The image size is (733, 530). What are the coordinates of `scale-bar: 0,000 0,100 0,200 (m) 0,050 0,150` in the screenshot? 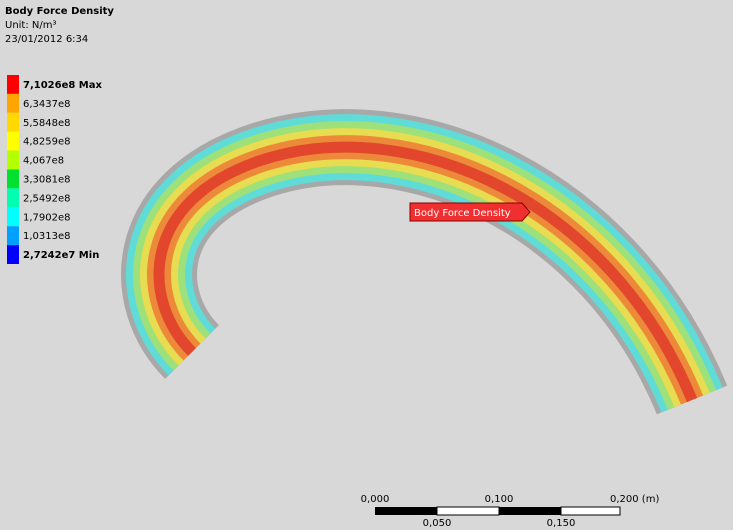 It's located at (510, 511).